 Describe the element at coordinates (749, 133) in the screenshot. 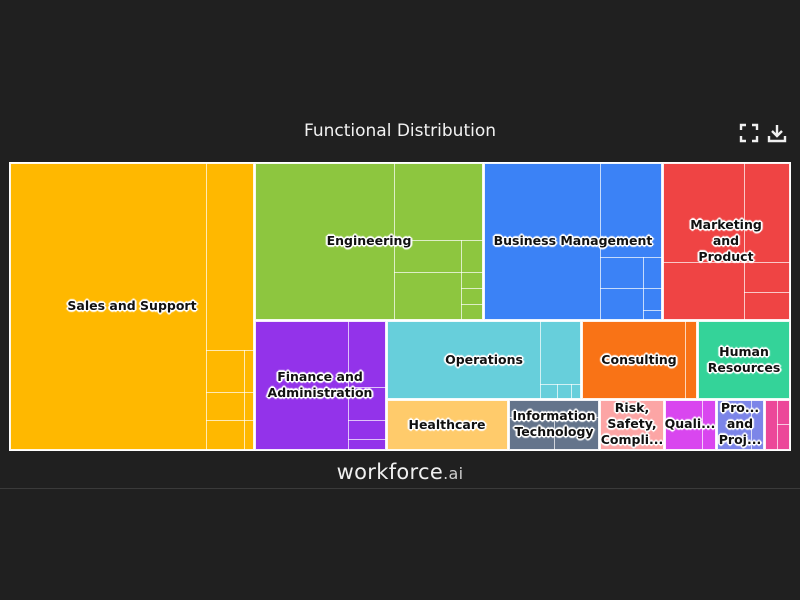

I see `expand-icon` at that location.